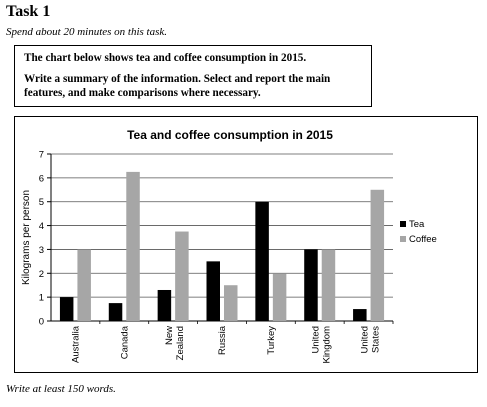 Image resolution: width=487 pixels, height=407 pixels. I want to click on x-tick-label: Turkey, so click(271, 340).